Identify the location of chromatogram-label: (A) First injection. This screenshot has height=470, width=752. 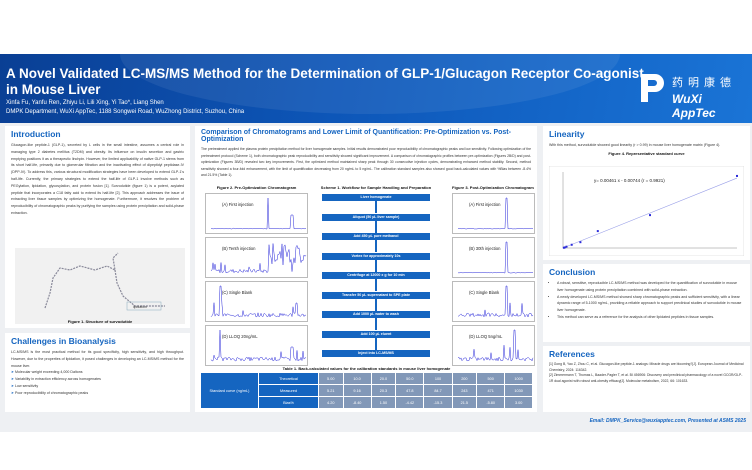
(238, 204).